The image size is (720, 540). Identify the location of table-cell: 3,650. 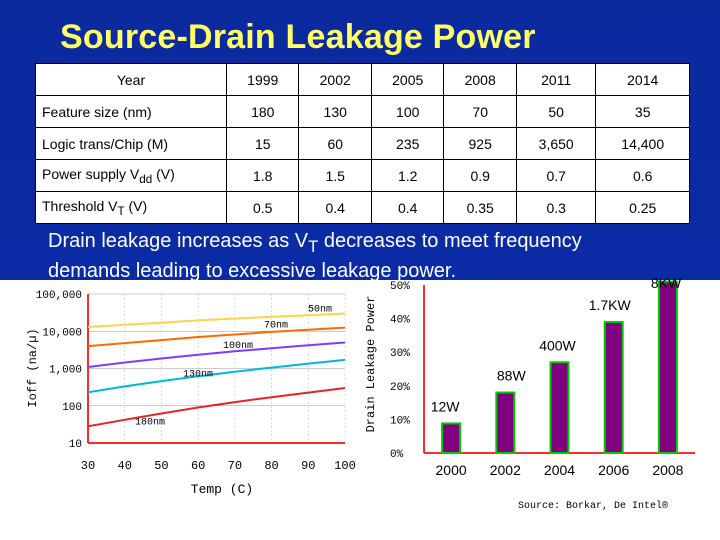
(556, 143).